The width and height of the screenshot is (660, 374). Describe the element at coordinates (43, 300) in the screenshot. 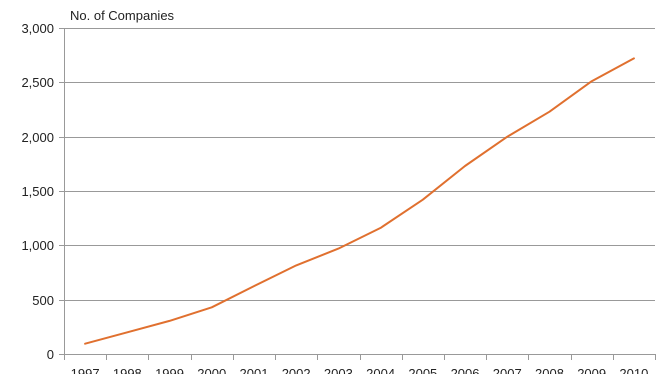

I see `y-tick-label: 500` at that location.